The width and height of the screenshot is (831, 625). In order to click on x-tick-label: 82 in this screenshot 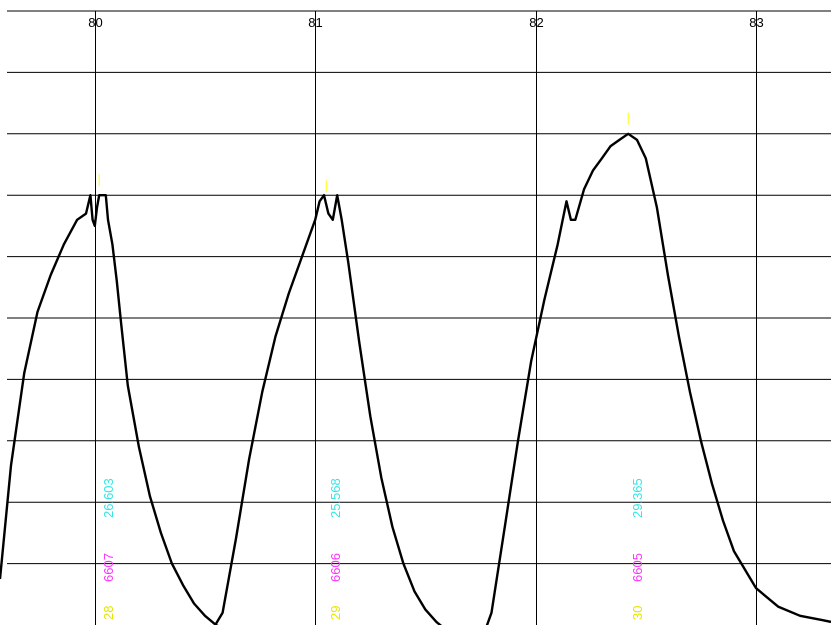, I will do `click(536, 22)`.